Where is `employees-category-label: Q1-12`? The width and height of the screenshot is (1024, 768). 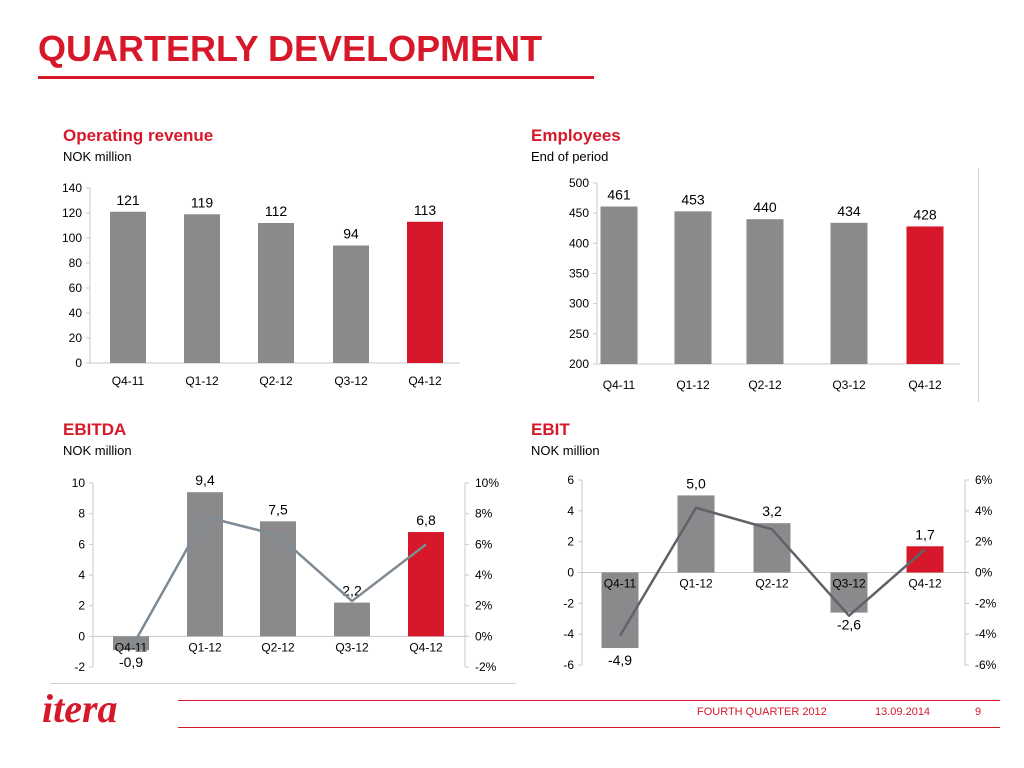 employees-category-label: Q1-12 is located at coordinates (693, 385).